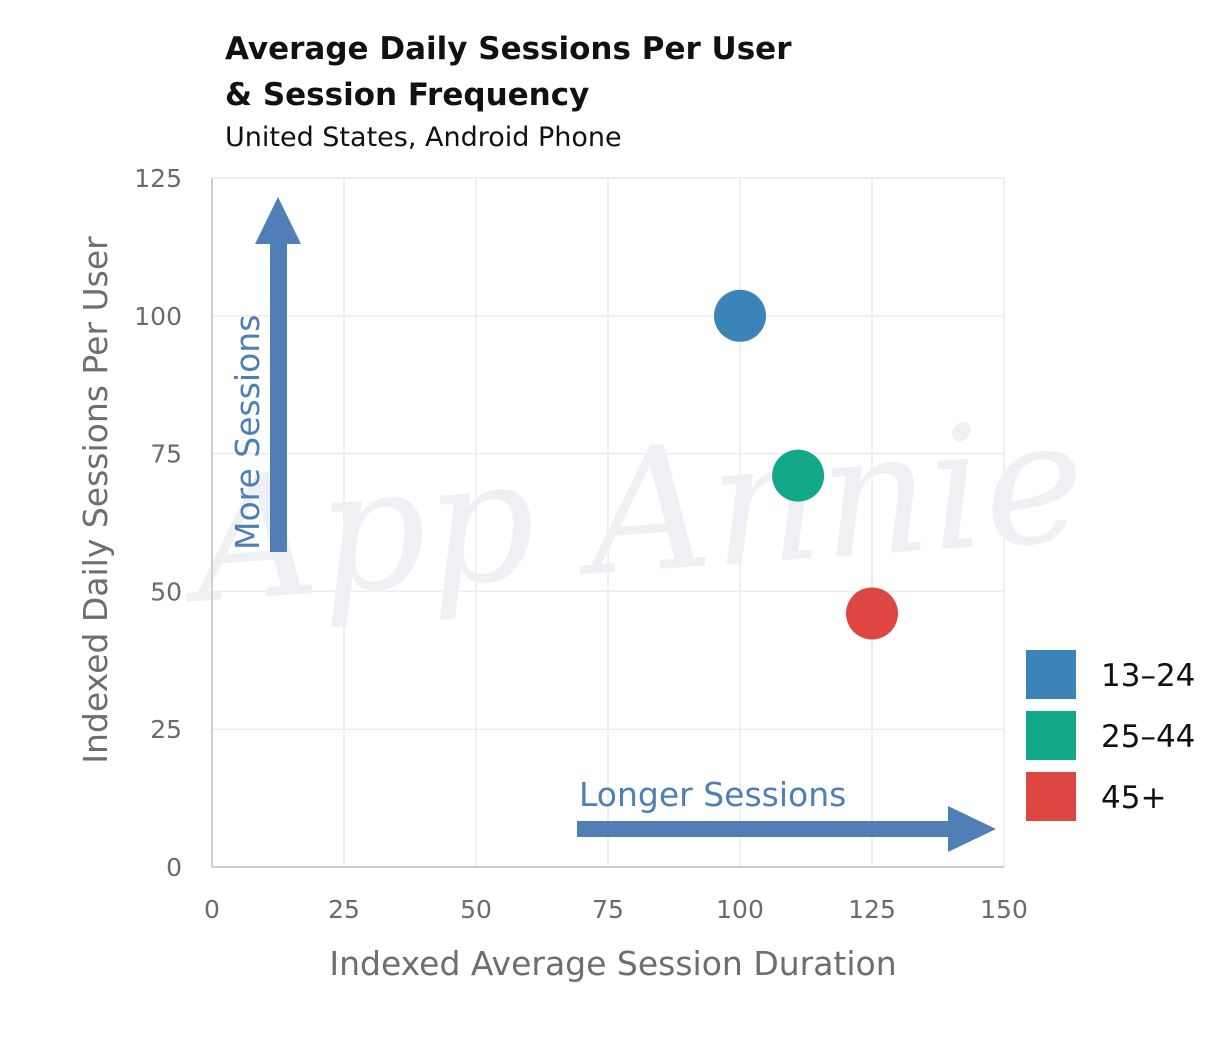 The image size is (1214, 1038). I want to click on legend-label: 45+, so click(1133, 798).